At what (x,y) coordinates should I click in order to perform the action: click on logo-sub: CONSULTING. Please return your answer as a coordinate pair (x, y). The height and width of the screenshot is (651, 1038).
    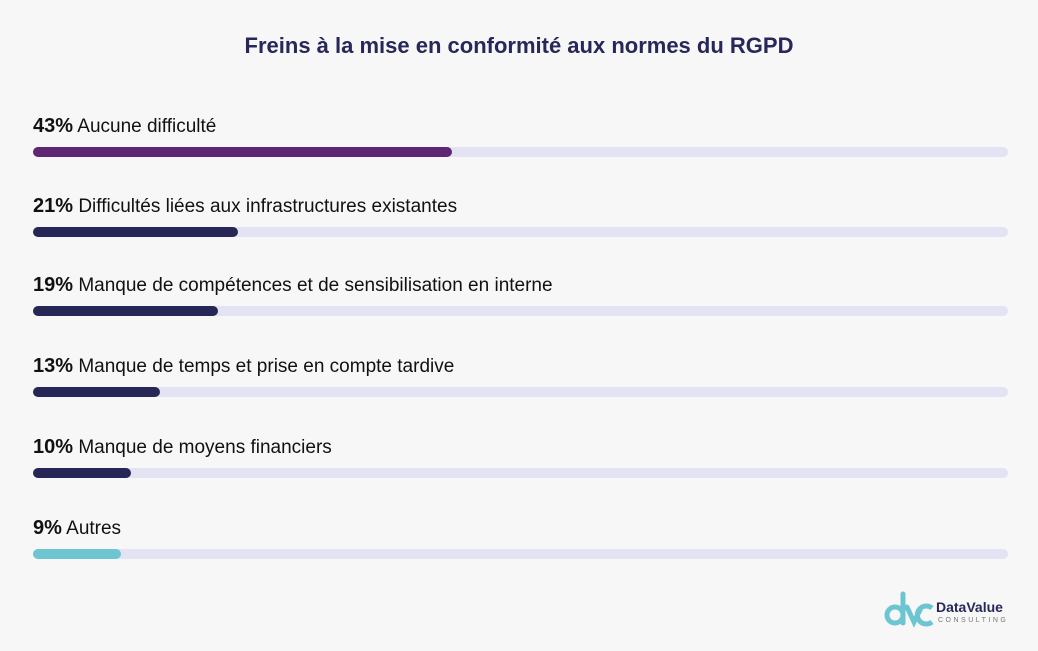
    Looking at the image, I should click on (973, 620).